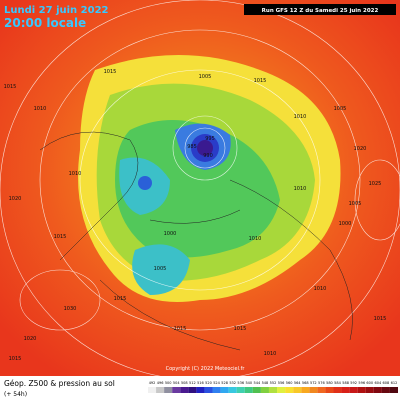 Image resolution: width=400 pixels, height=400 pixels. What do you see at coordinates (59, 383) in the screenshot?
I see `field-name: Géop. Z500 & pression au sol` at bounding box center [59, 383].